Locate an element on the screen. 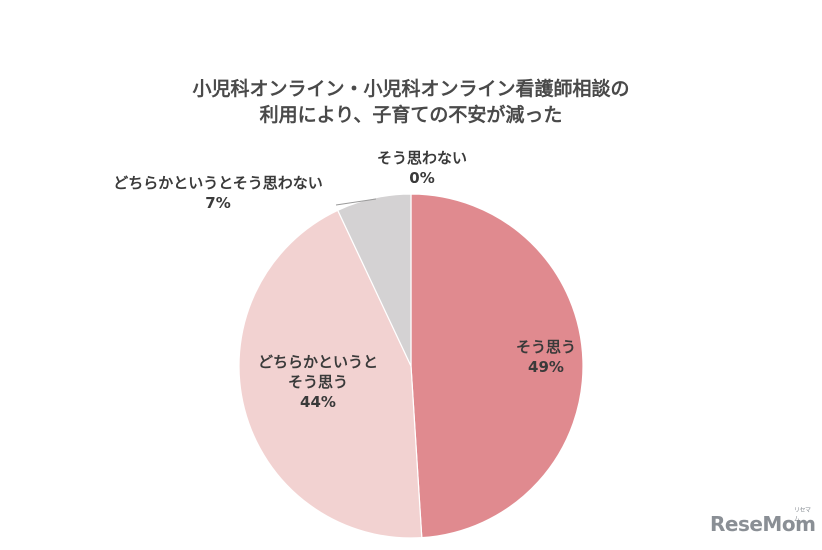 The height and width of the screenshot is (550, 822). resemom-logo-text: ReseMom is located at coordinates (763, 524).